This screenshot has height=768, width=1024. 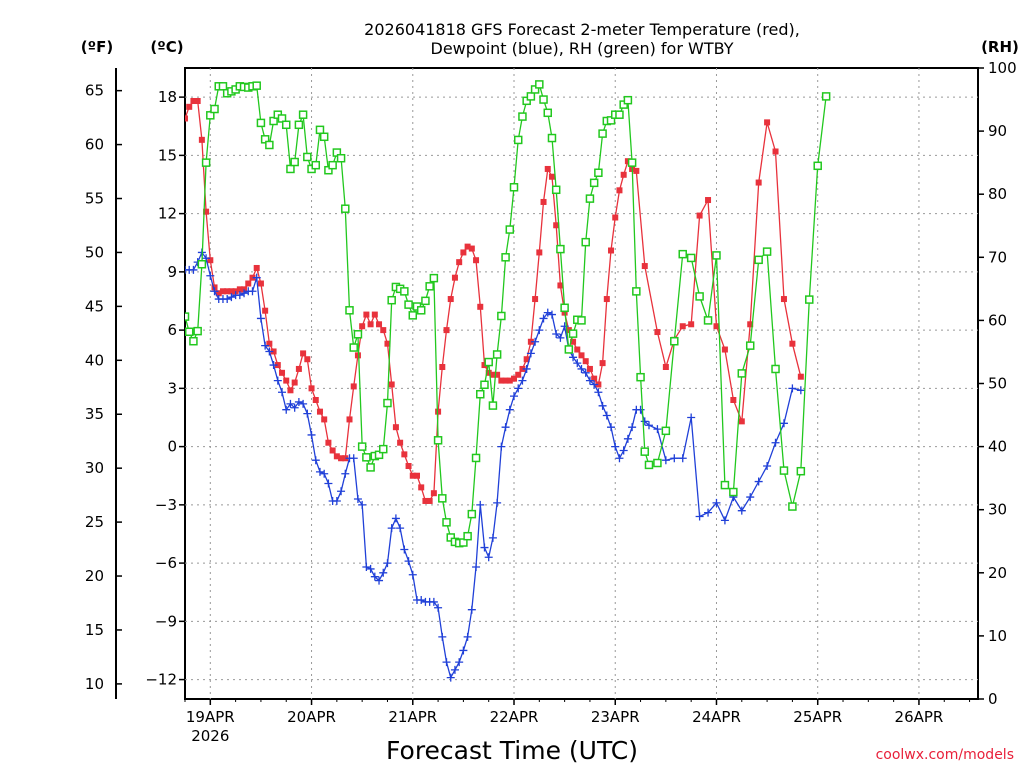 I want to click on rh-tick-label: 90, so click(x=997, y=131).